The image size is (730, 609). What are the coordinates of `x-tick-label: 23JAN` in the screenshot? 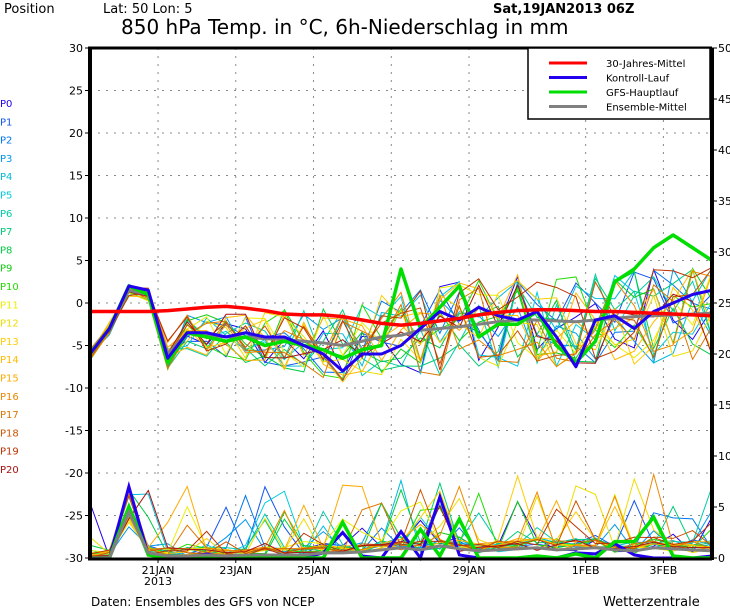 It's located at (235, 570).